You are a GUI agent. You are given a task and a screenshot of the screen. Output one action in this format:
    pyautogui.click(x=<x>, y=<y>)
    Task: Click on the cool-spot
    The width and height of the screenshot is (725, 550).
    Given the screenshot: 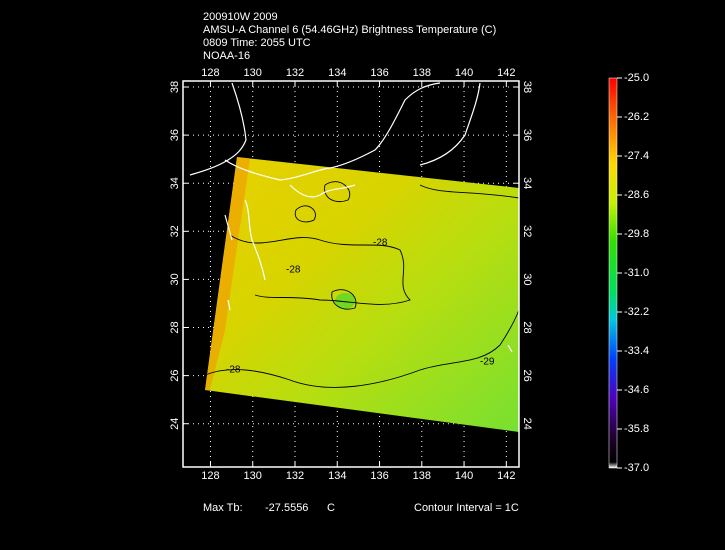 What is the action you would take?
    pyautogui.click(x=345, y=301)
    